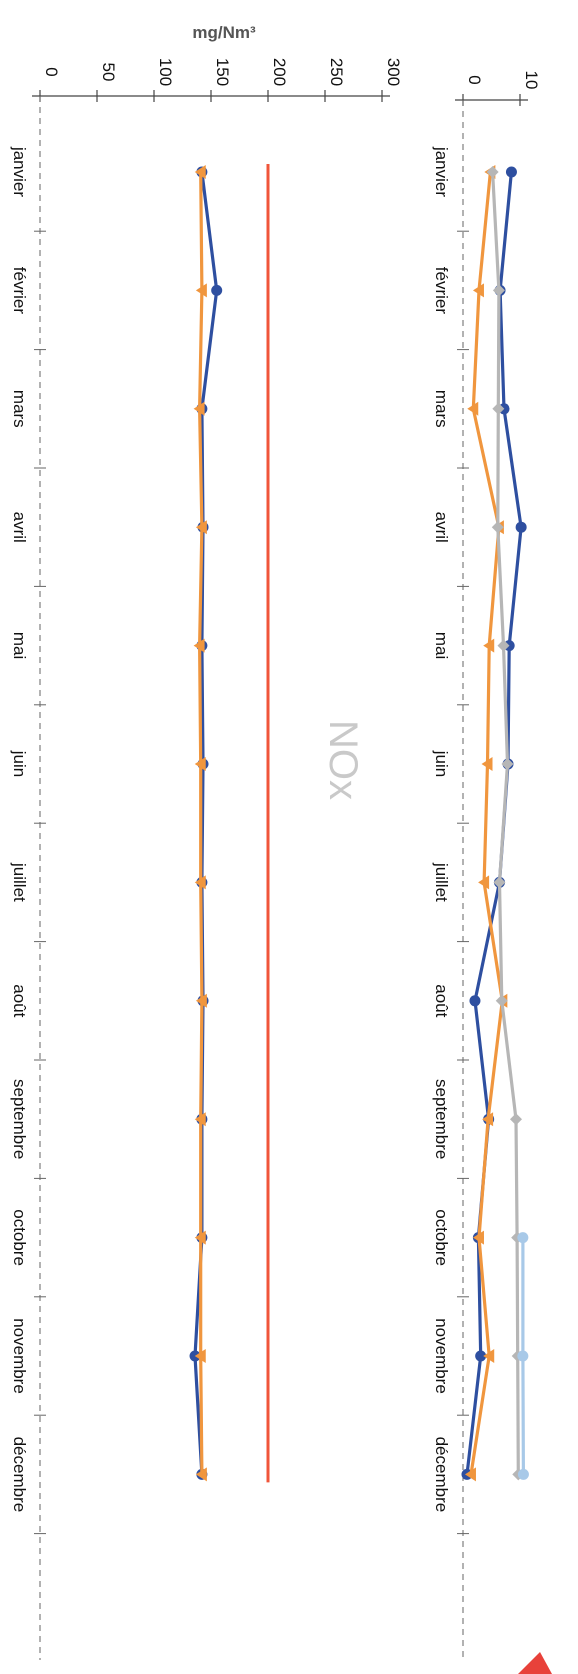 The width and height of the screenshot is (578, 1674). What do you see at coordinates (441, 1000) in the screenshot?
I see `top-month-label: août` at bounding box center [441, 1000].